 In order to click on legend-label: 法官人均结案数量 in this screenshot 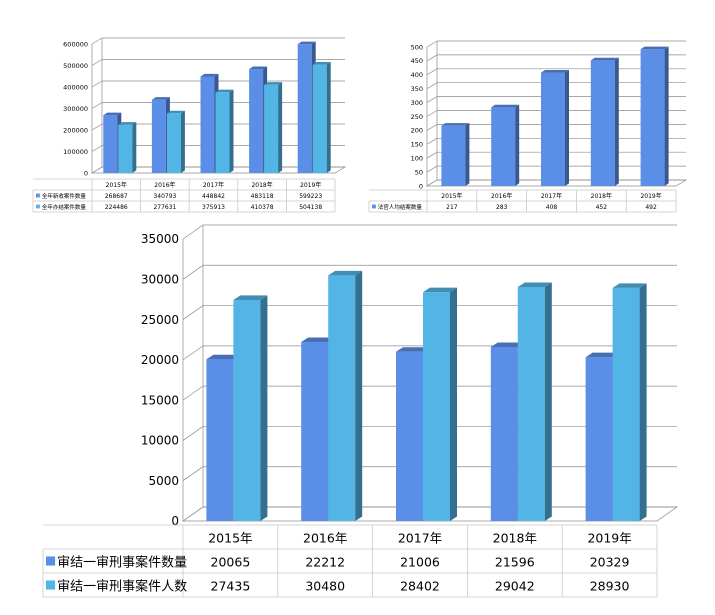, I will do `click(400, 207)`.